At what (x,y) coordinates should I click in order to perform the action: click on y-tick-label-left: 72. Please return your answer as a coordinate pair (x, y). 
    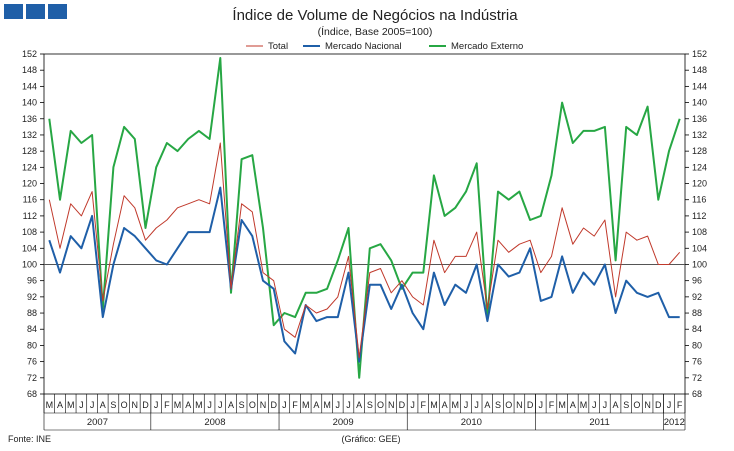
    Looking at the image, I should click on (32, 378).